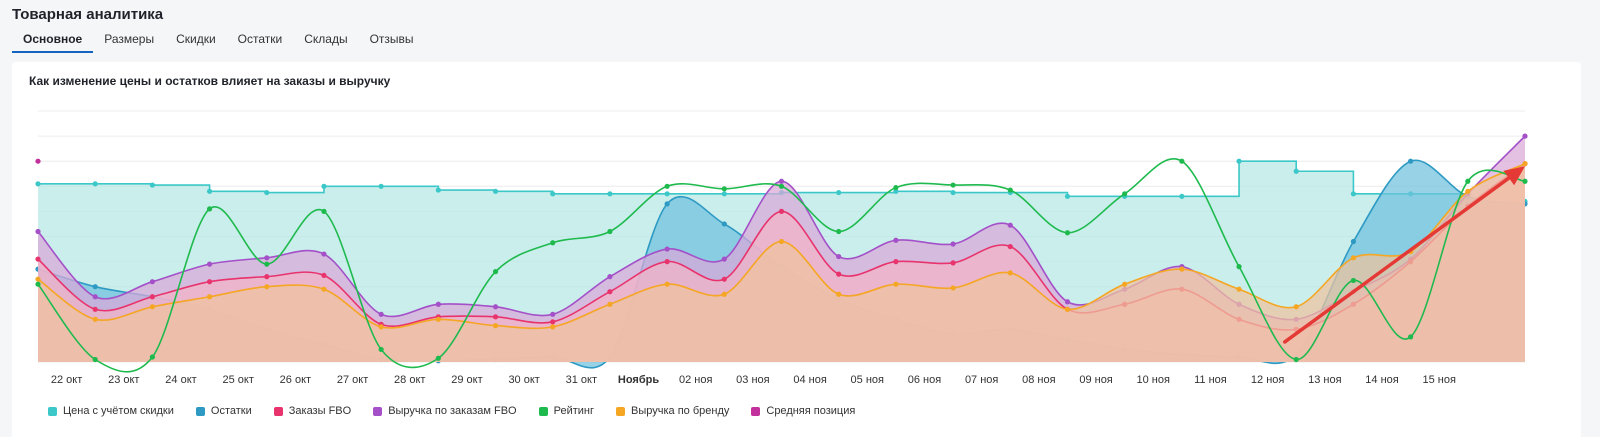 Image resolution: width=1600 pixels, height=437 pixels. Describe the element at coordinates (223, 411) in the screenshot. I see `legend-item: Остатки` at that location.